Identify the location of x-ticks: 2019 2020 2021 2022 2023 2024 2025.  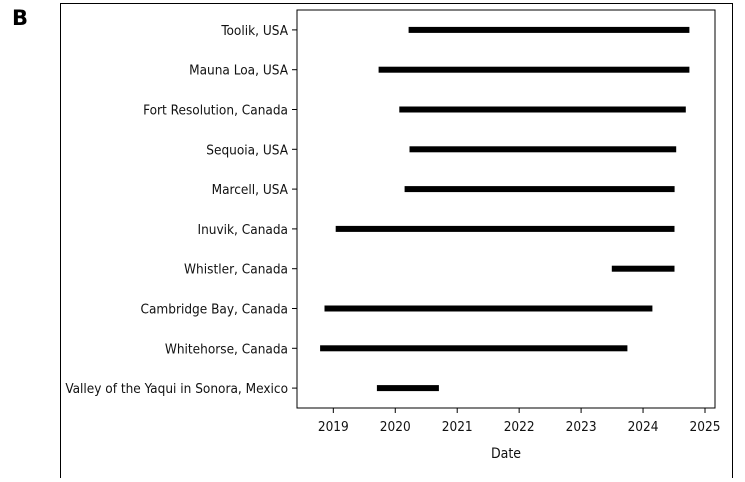
(519, 421).